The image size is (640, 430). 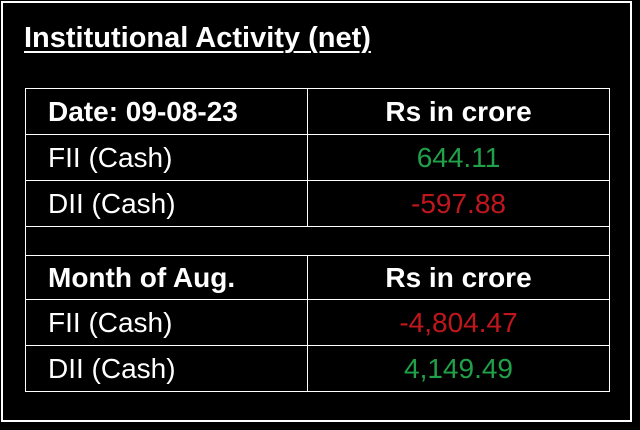 I want to click on spacer-cell, so click(x=317, y=241).